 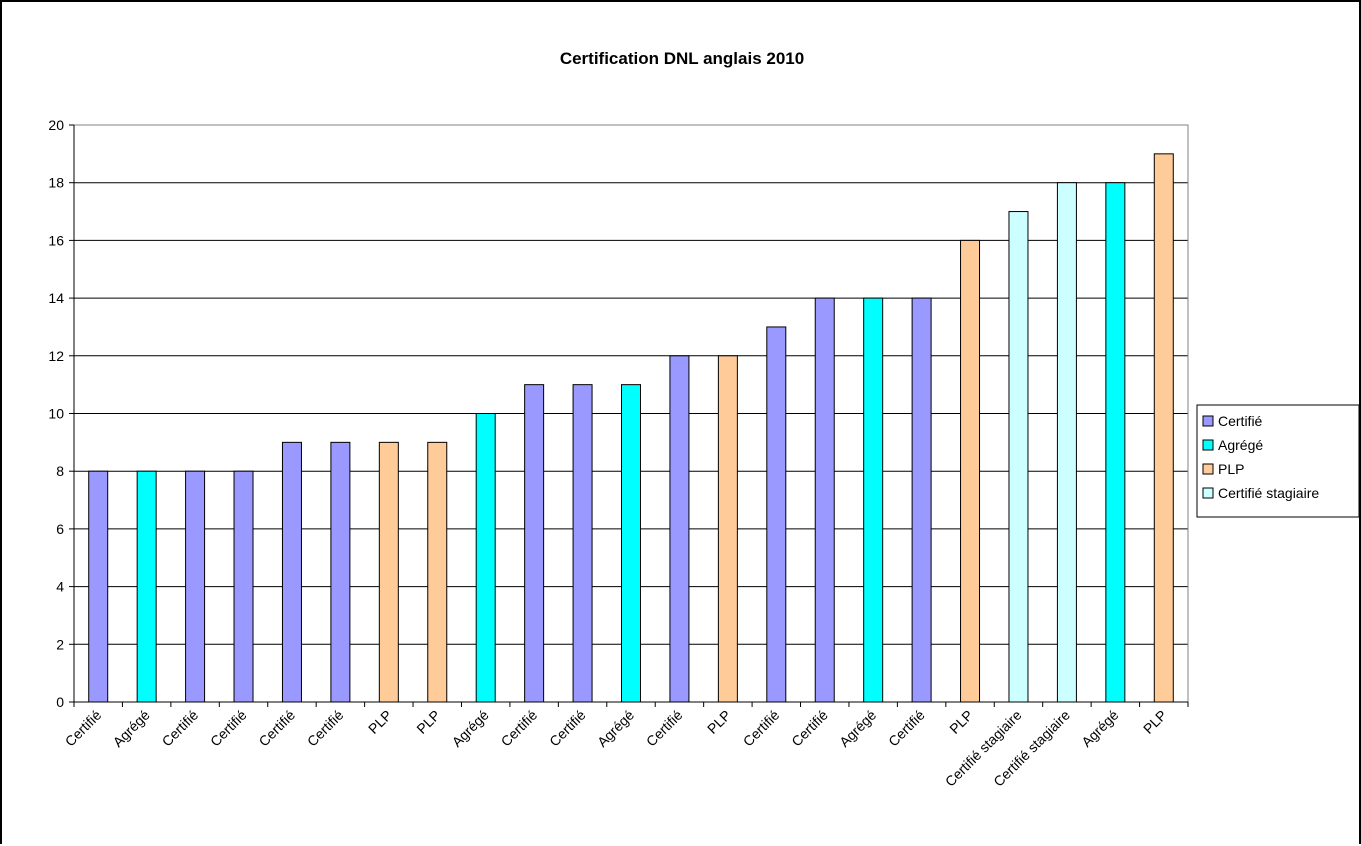 What do you see at coordinates (56, 183) in the screenshot?
I see `y-tick-label: 18` at bounding box center [56, 183].